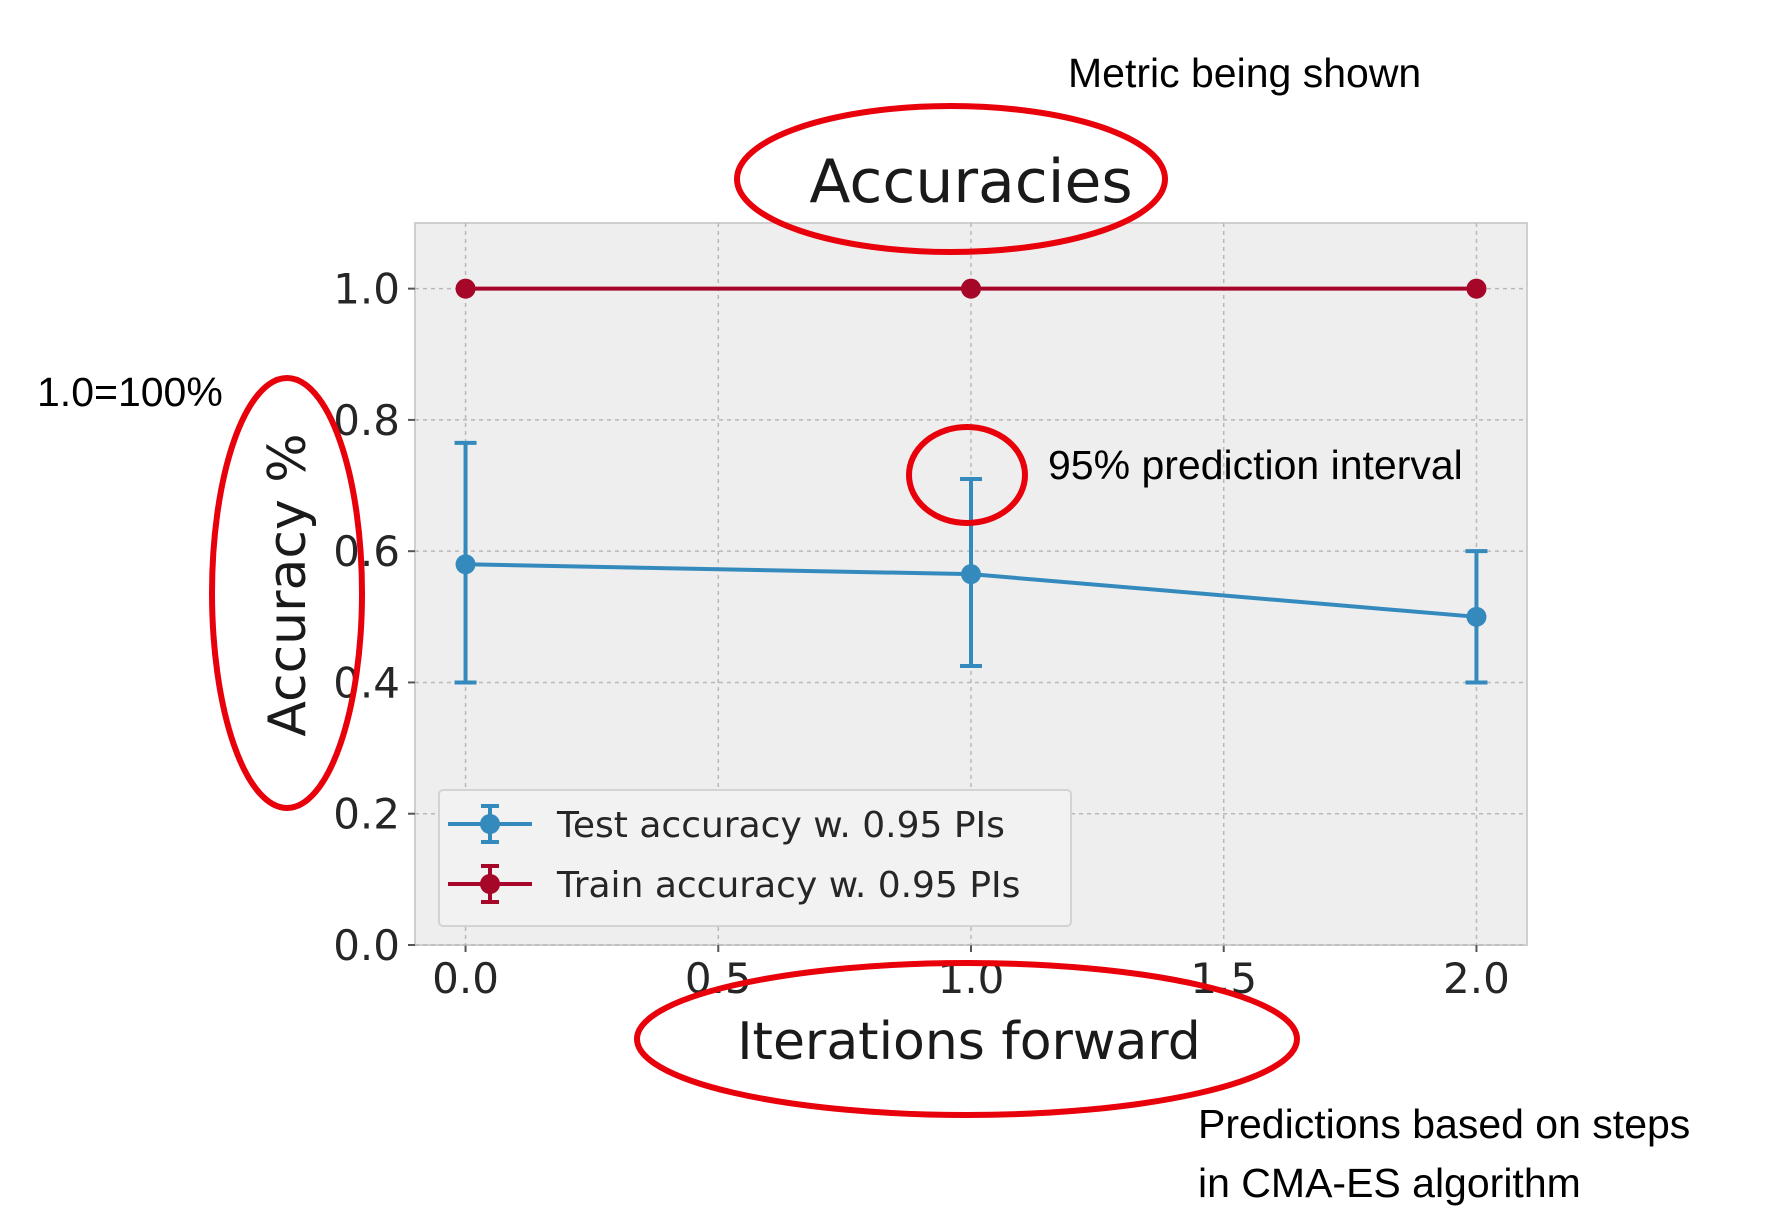  I want to click on series-test, so click(971, 562).